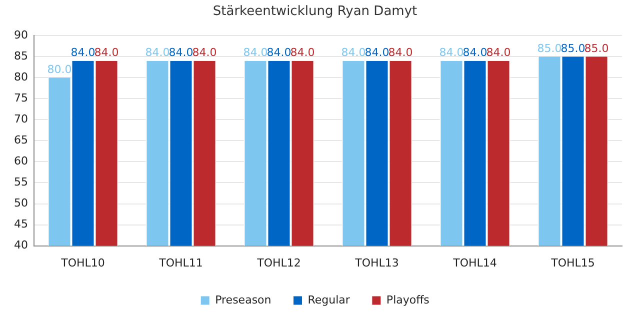  Describe the element at coordinates (21, 119) in the screenshot. I see `y-tick-label: 70` at that location.